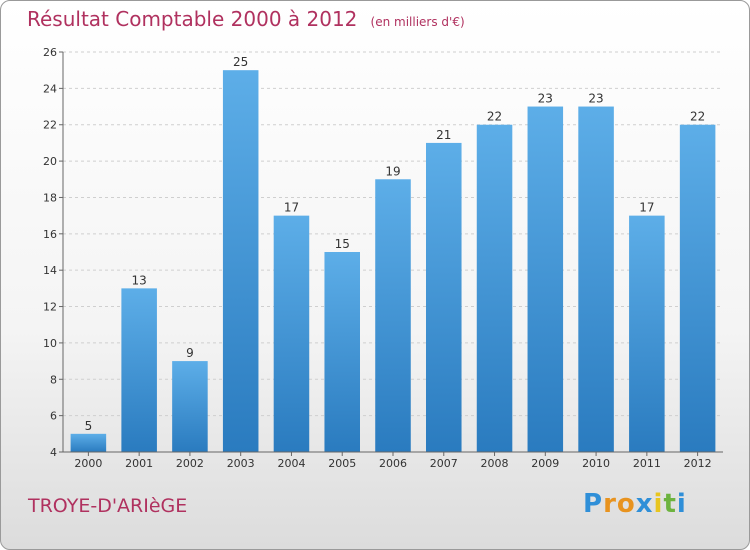 The height and width of the screenshot is (550, 750). I want to click on bar-2008, so click(494, 288).